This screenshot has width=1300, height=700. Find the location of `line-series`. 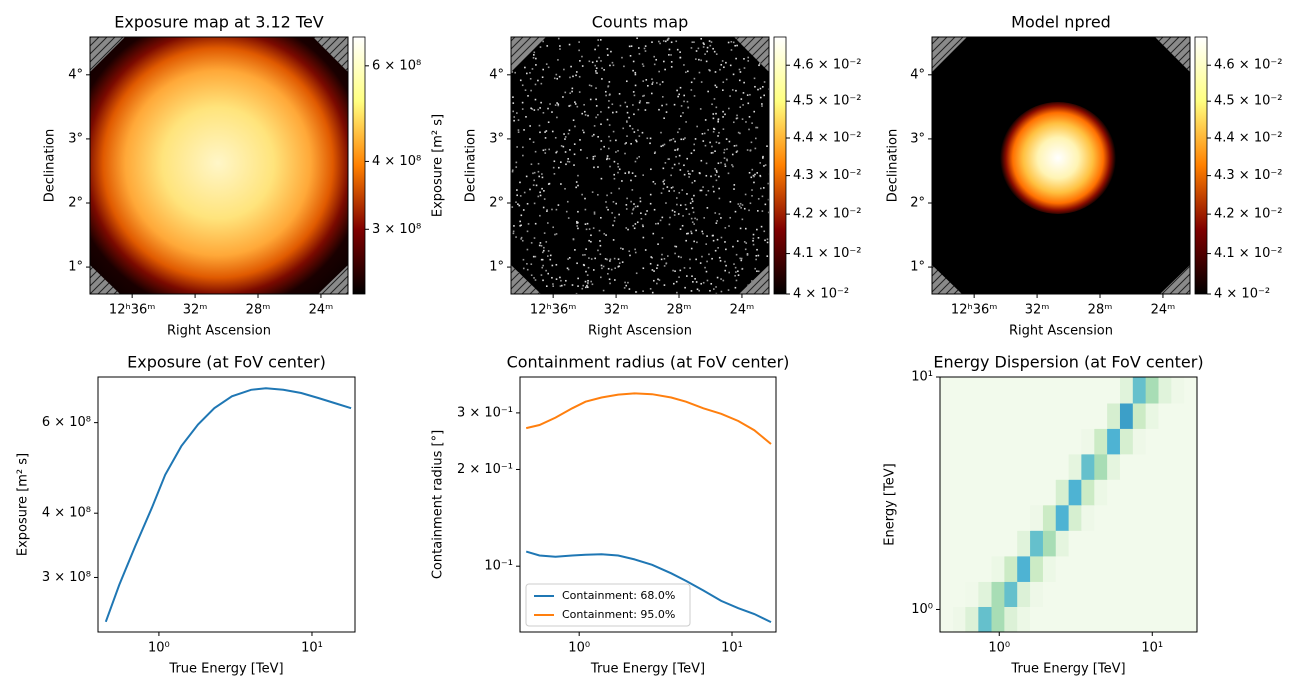

line-series is located at coordinates (648, 586).